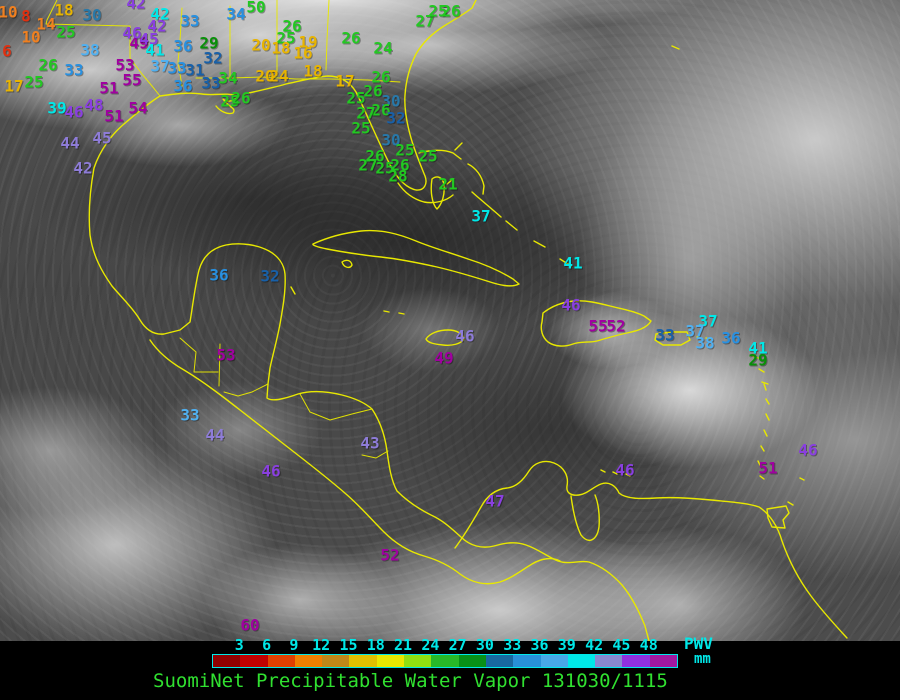 This screenshot has width=900, height=700. Describe the element at coordinates (484, 645) in the screenshot. I see `colorbar-tick-label: 30` at that location.